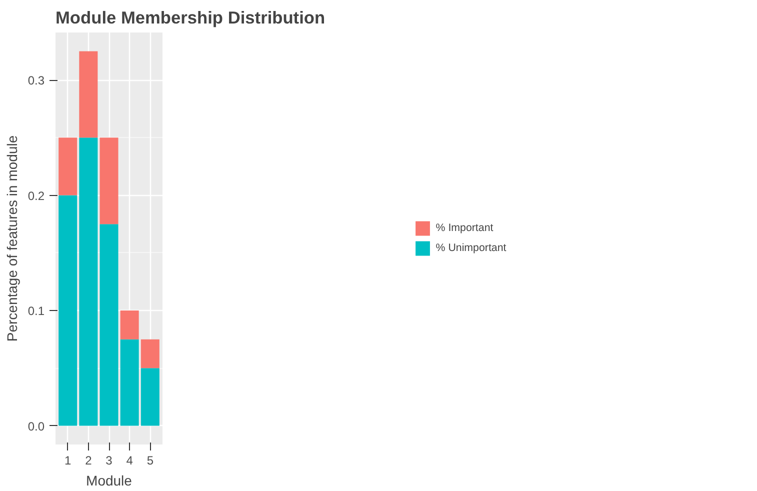  Describe the element at coordinates (12, 238) in the screenshot. I see `y-axis-title: Percentage of features in module` at that location.